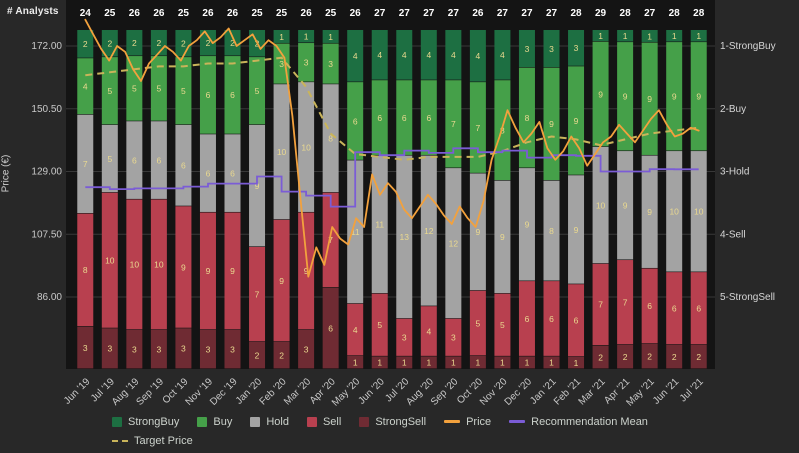 The width and height of the screenshot is (799, 453). Describe the element at coordinates (578, 422) in the screenshot. I see `legend-item-recommendation-mean: Recommendation Mean` at that location.